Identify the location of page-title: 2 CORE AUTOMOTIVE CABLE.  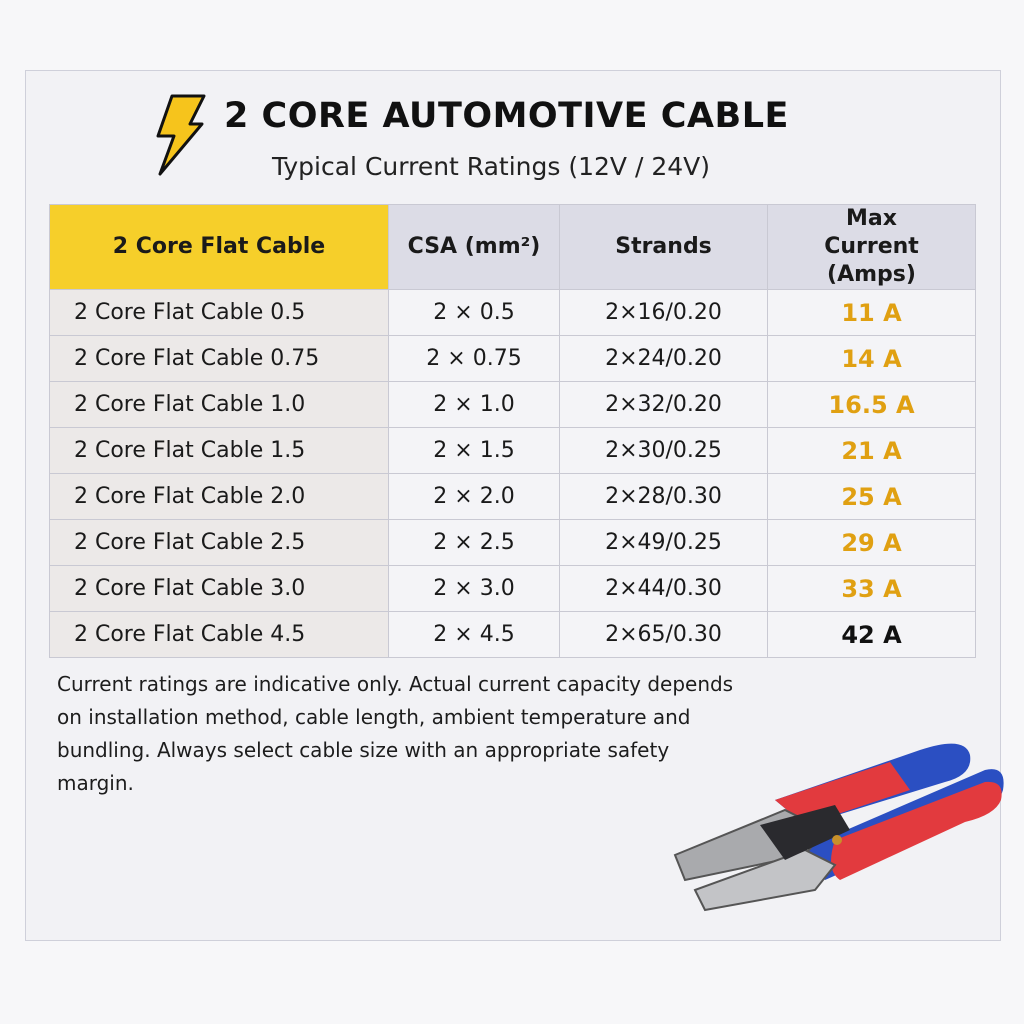
(506, 116).